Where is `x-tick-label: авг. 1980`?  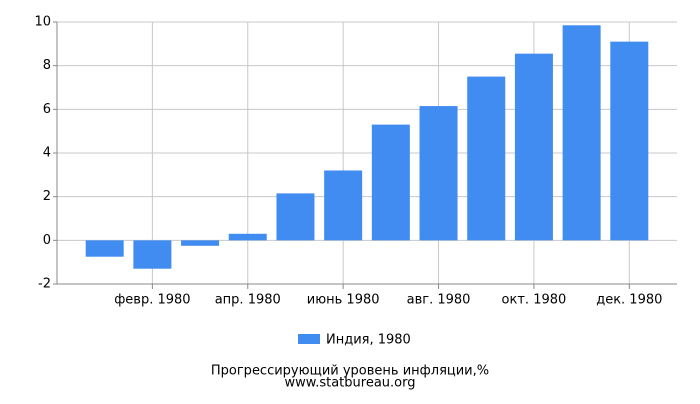 x-tick-label: авг. 1980 is located at coordinates (439, 300).